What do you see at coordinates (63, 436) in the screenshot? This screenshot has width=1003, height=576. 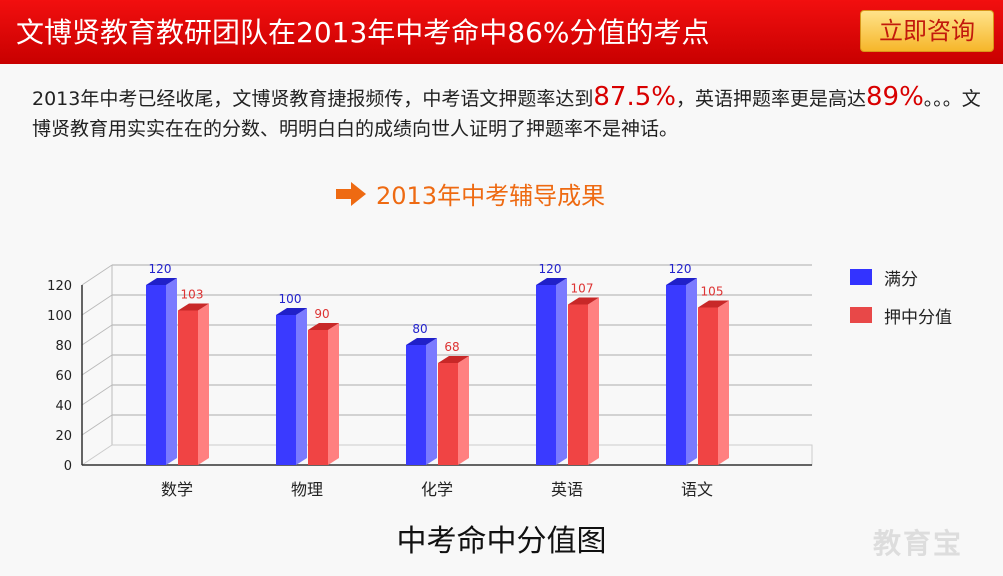 I see `y-tick-label: 20` at bounding box center [63, 436].